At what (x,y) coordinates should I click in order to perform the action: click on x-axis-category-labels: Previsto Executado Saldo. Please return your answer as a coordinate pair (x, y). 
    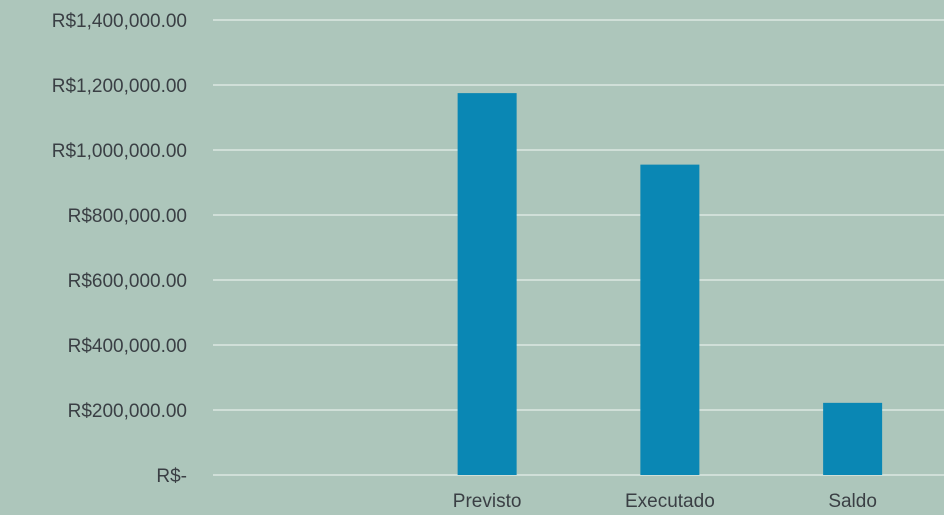
    Looking at the image, I should click on (665, 501).